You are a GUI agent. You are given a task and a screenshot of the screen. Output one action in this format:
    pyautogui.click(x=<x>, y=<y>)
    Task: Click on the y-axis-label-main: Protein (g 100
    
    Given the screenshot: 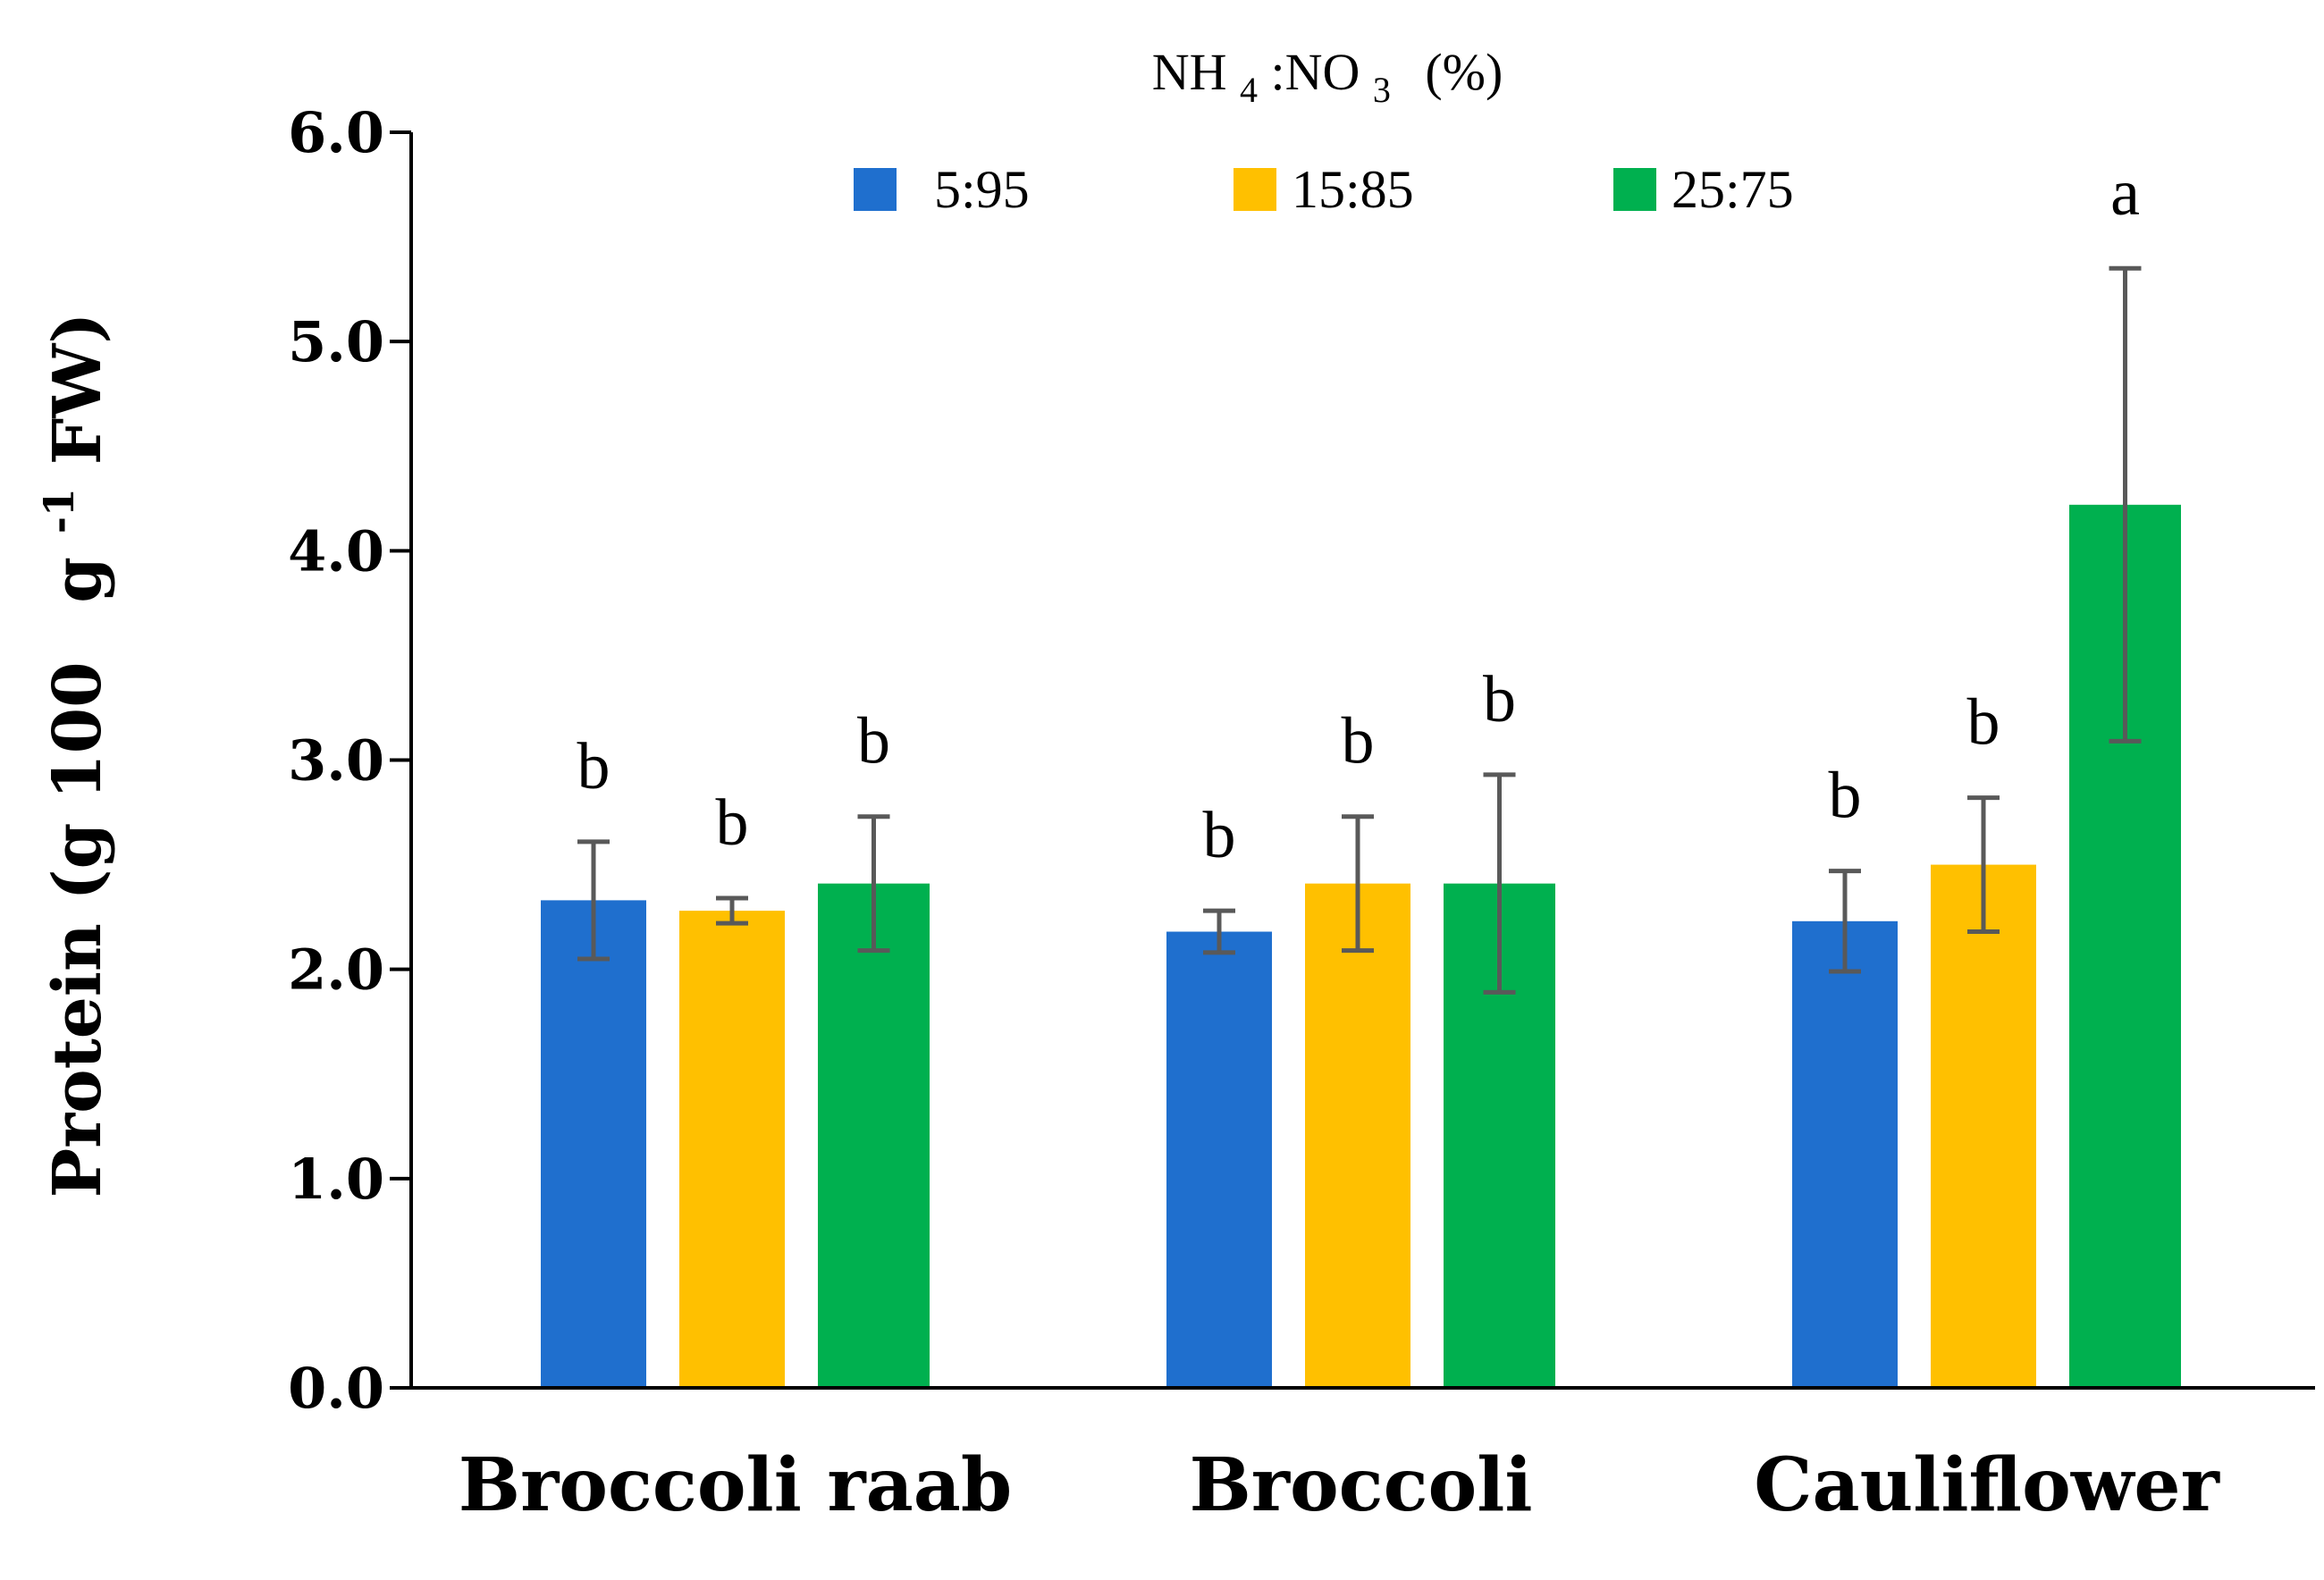 What is the action you would take?
    pyautogui.click(x=77, y=929)
    